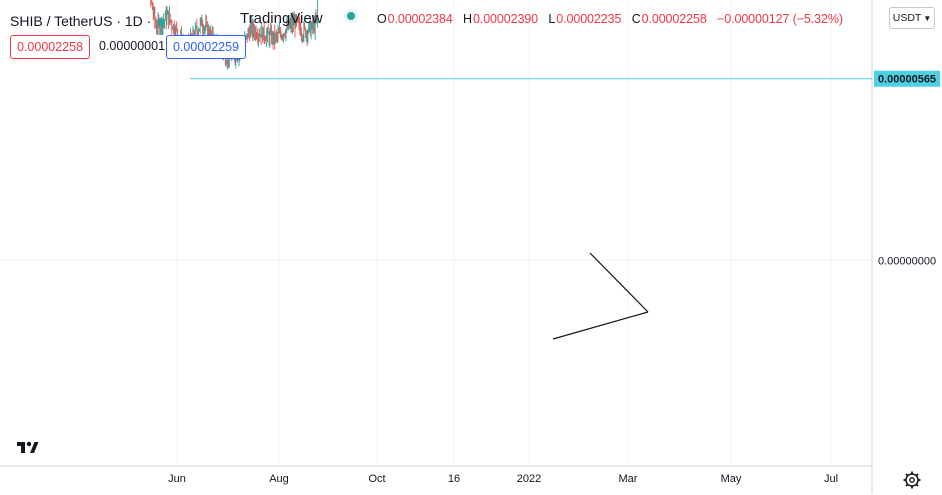  What do you see at coordinates (619, 282) in the screenshot?
I see `triangle-upper-line` at bounding box center [619, 282].